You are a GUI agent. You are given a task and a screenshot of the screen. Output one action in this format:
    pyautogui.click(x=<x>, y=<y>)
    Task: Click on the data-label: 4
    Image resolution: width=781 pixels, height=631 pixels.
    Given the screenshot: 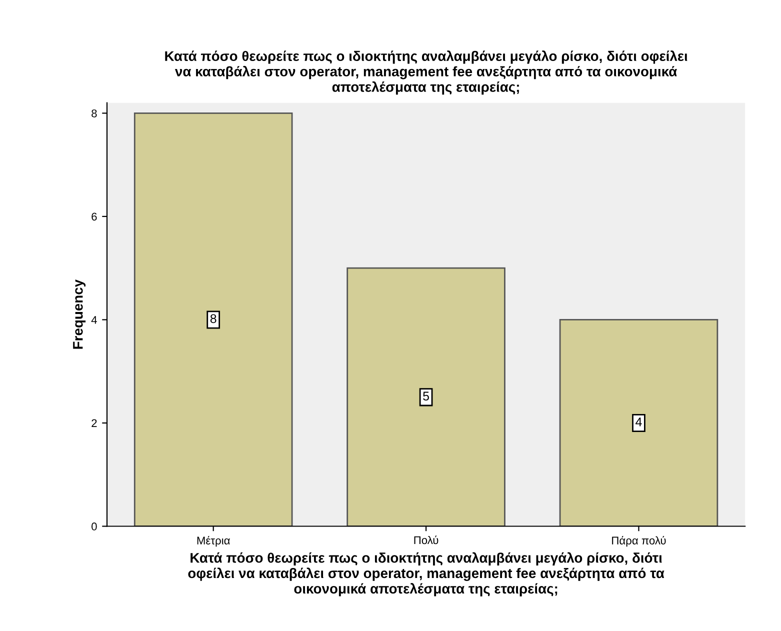 What is the action you would take?
    pyautogui.click(x=639, y=422)
    